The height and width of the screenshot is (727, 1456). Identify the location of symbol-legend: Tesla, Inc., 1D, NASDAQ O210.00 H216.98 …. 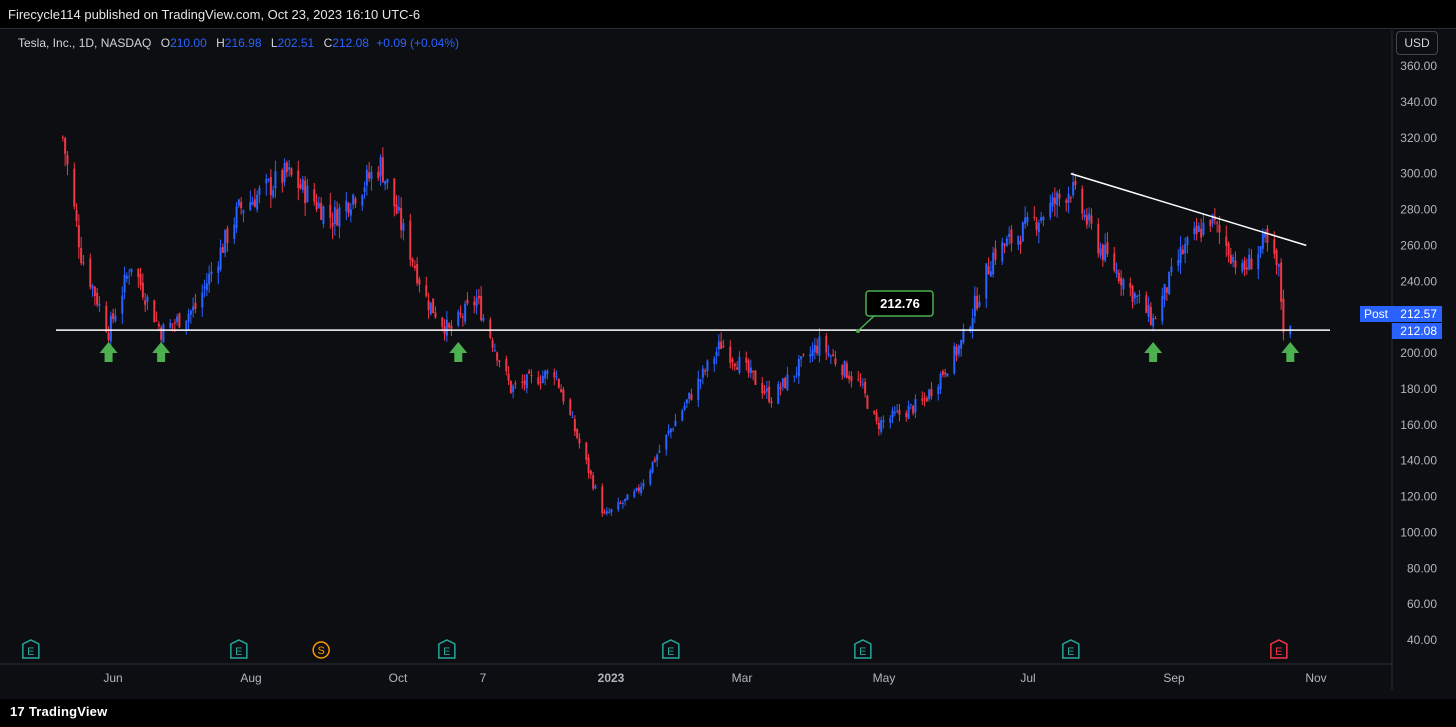
(238, 43).